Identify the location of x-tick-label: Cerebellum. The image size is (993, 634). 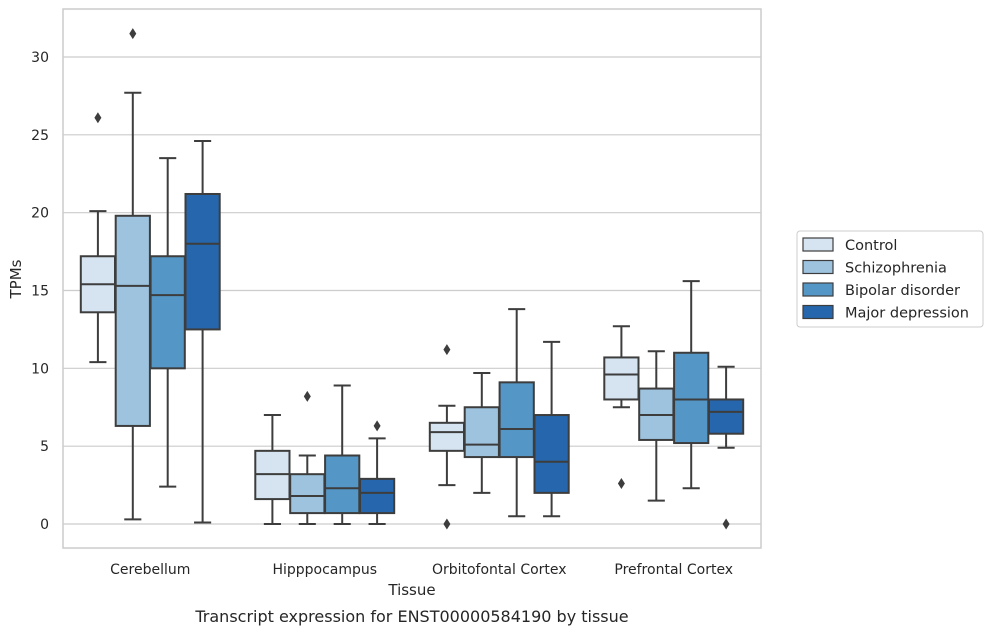
(150, 570).